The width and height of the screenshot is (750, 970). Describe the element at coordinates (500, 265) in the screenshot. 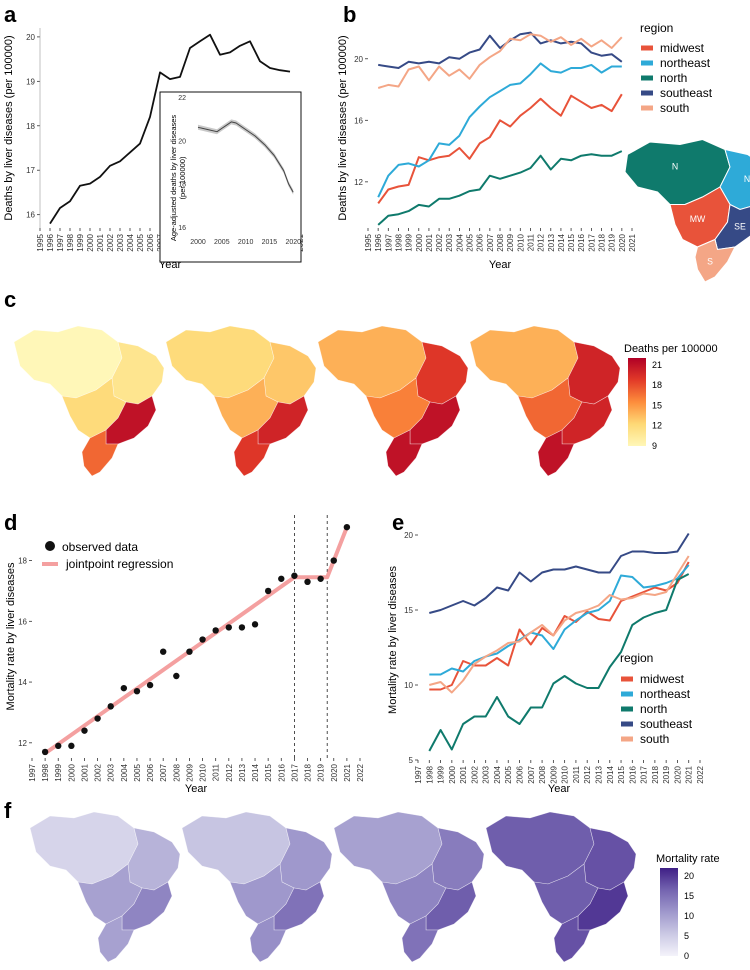

I see `x-axis-label: Year` at that location.